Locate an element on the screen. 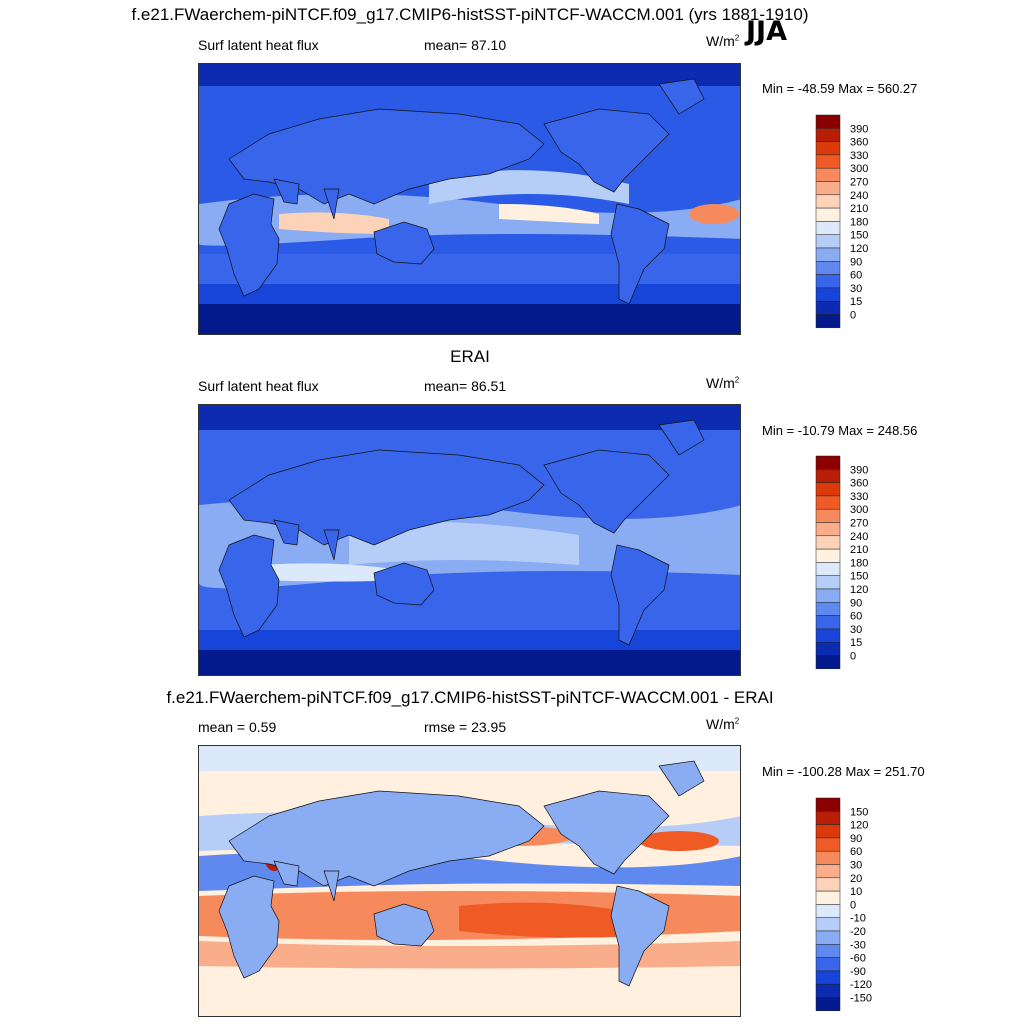 The height and width of the screenshot is (1024, 1024). panel-1-map is located at coordinates (469, 199).